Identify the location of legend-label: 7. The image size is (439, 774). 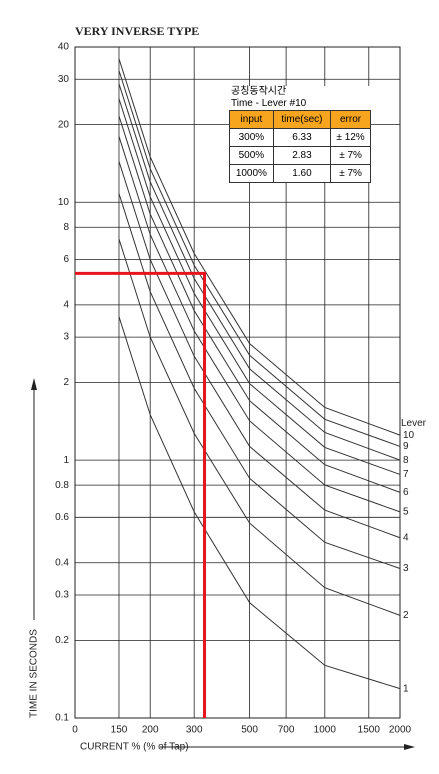
(406, 474).